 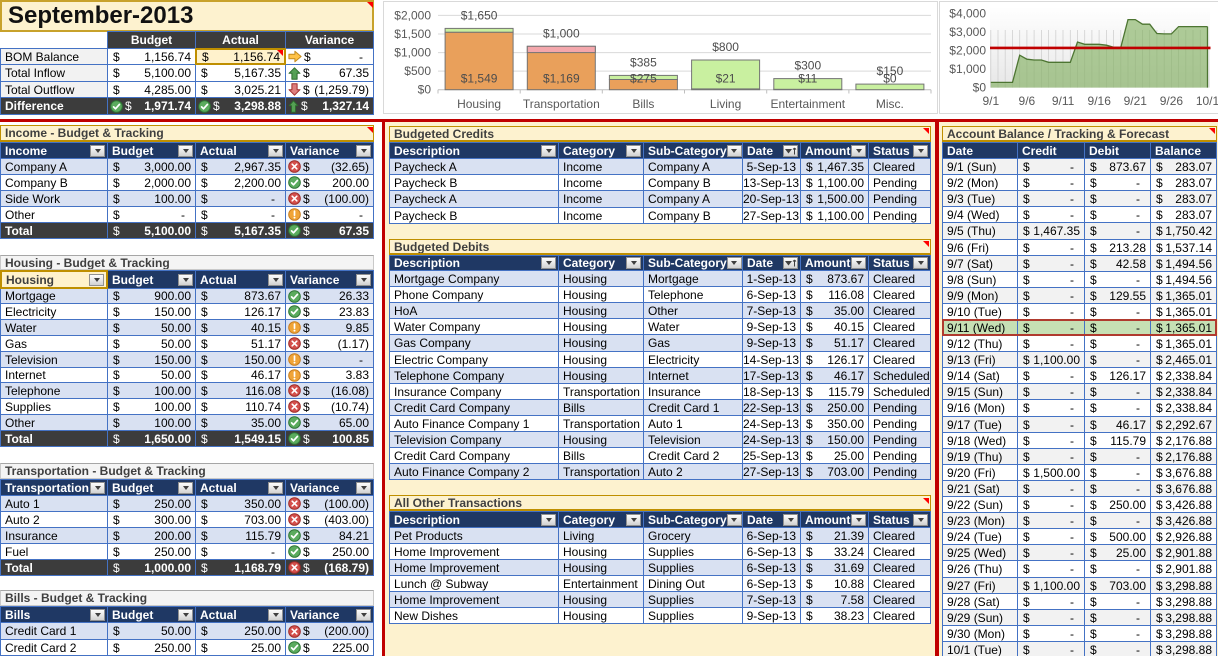 What do you see at coordinates (725, 104) in the screenshot?
I see `svg-text: Living` at bounding box center [725, 104].